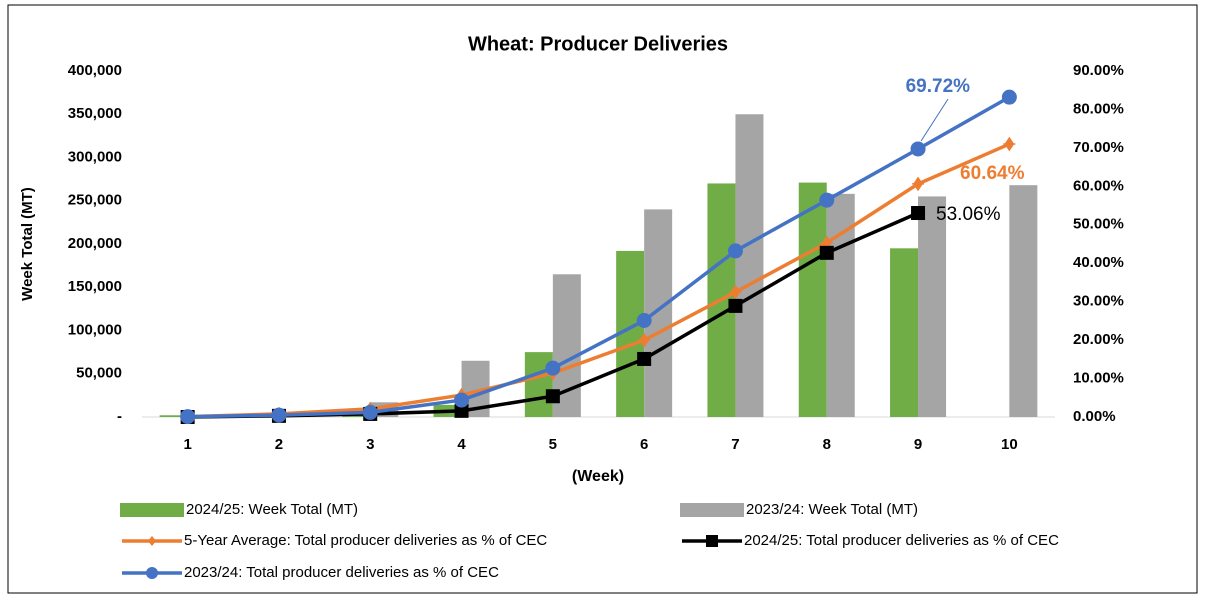 Image resolution: width=1205 pixels, height=597 pixels. I want to click on x-tick-label: 6, so click(644, 444).